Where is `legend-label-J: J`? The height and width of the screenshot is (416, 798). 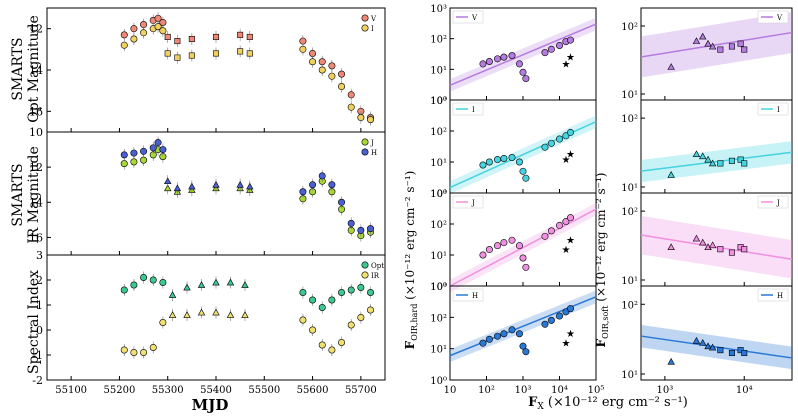
legend-label-J: J is located at coordinates (372, 143).